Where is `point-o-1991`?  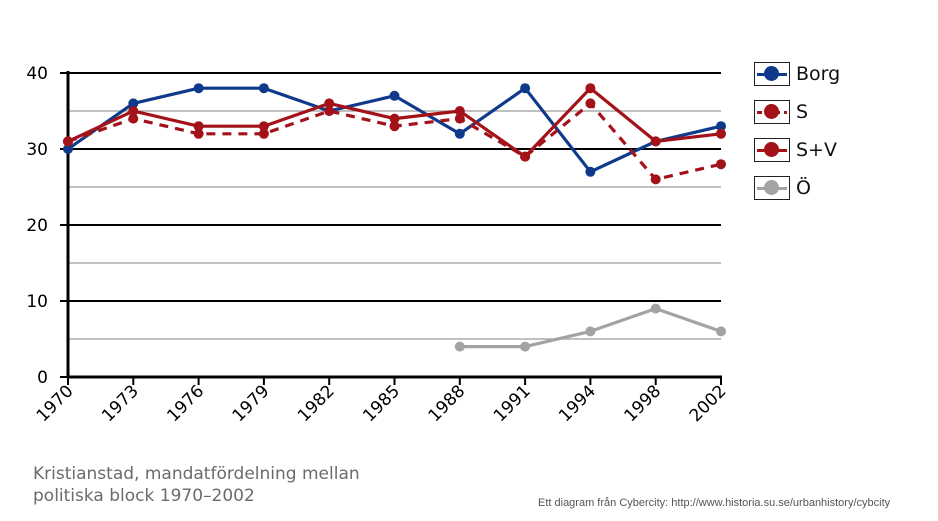
point-o-1991 is located at coordinates (525, 346).